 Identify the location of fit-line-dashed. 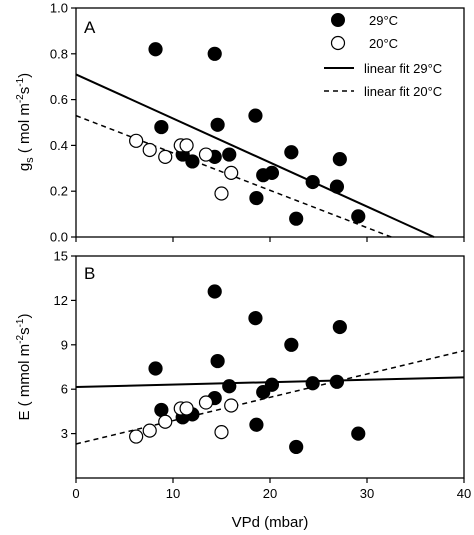
(270, 397).